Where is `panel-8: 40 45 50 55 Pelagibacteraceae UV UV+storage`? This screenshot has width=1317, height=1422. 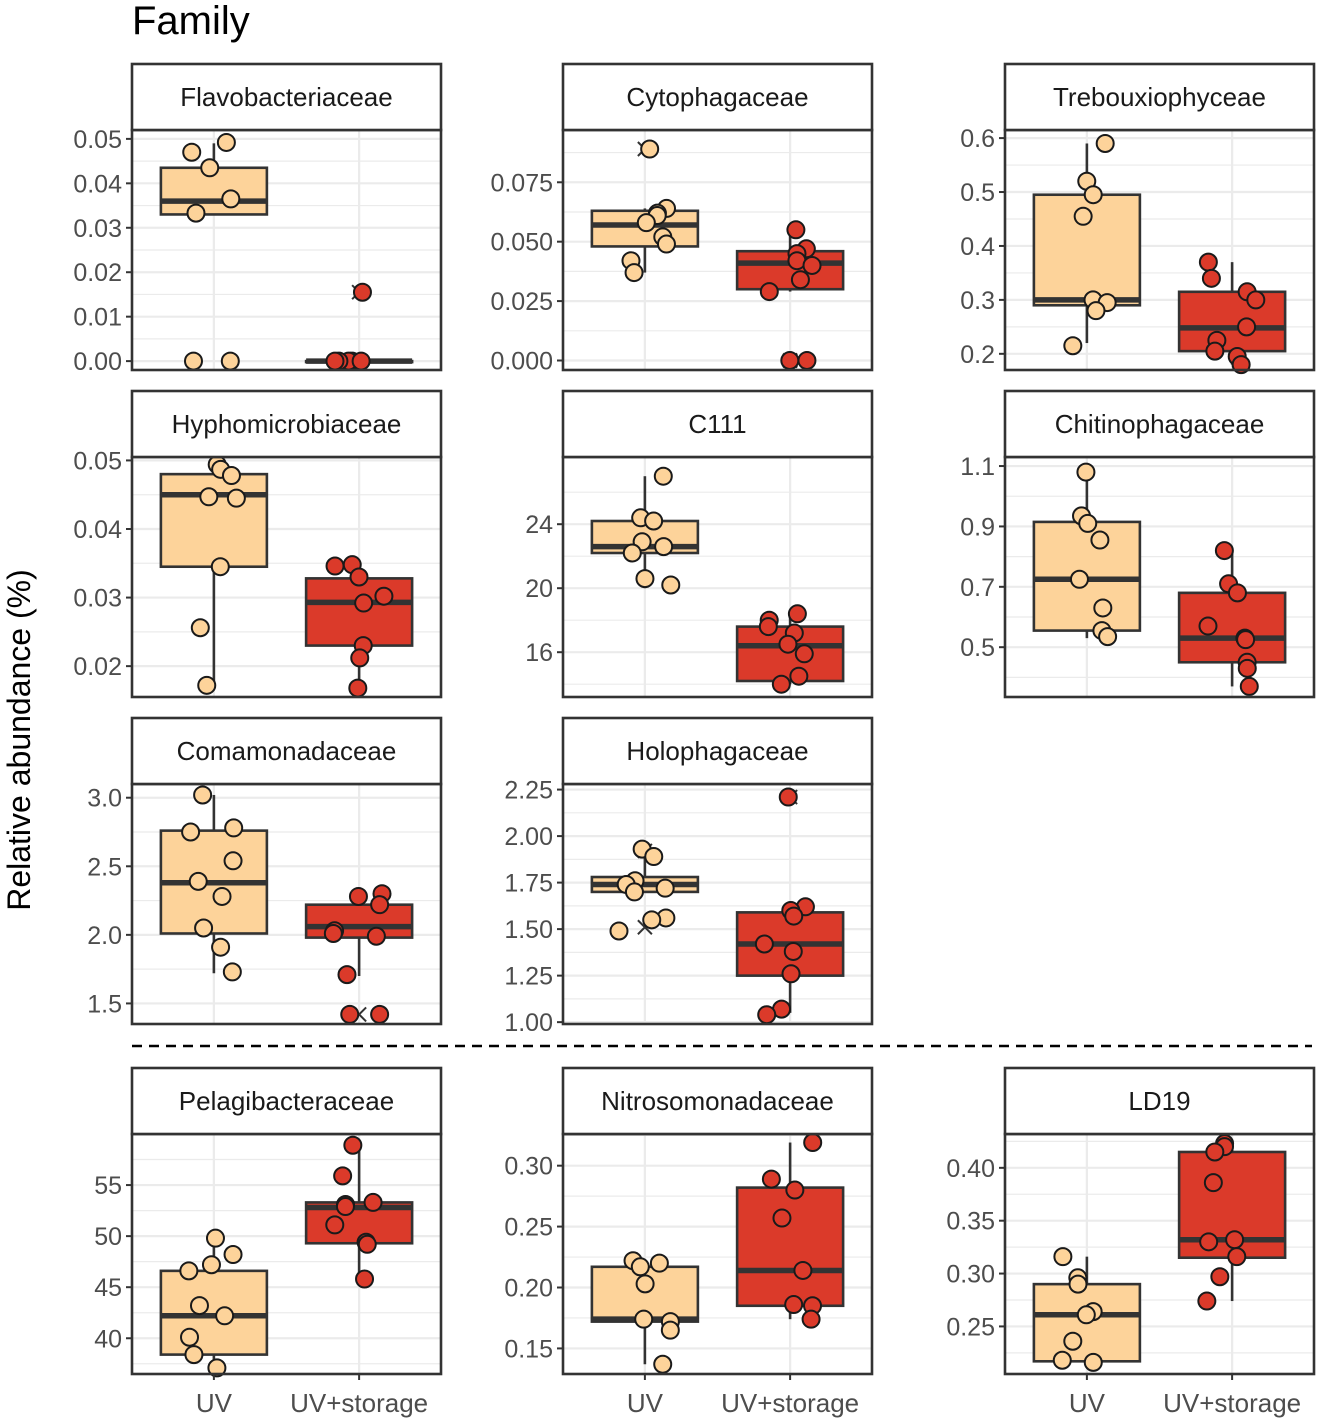
panel-8: 40 45 50 55 Pelagibacteraceae UV UV+storage is located at coordinates (268, 1242).